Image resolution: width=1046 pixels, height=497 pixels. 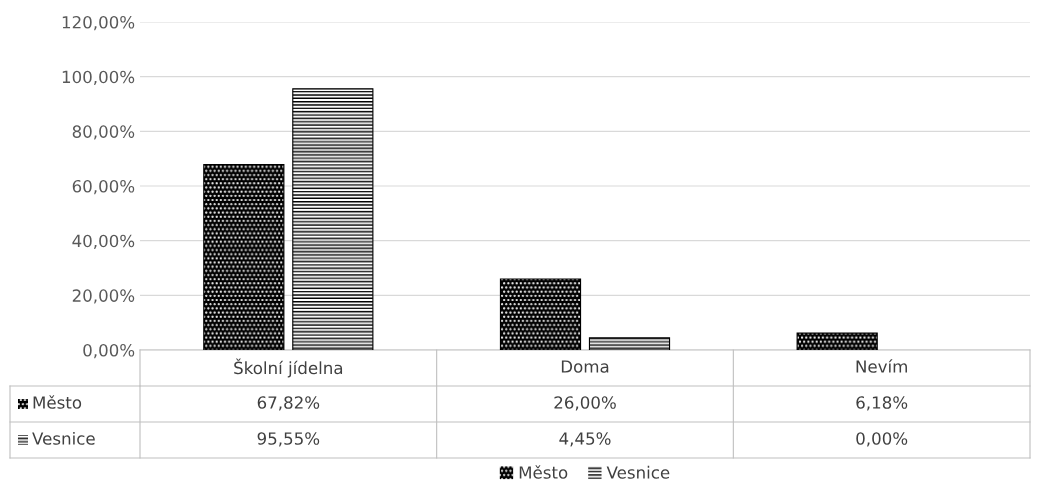 What do you see at coordinates (288, 403) in the screenshot?
I see `data-label: 67,82%` at bounding box center [288, 403].